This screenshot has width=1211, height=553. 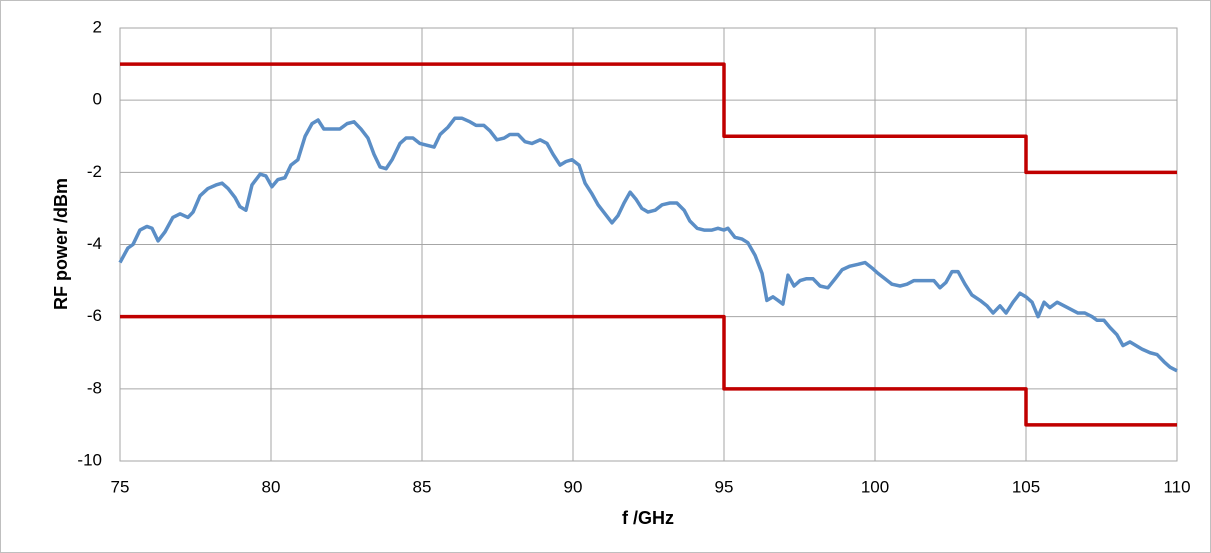 I want to click on x-tick-label: 95, so click(x=724, y=486).